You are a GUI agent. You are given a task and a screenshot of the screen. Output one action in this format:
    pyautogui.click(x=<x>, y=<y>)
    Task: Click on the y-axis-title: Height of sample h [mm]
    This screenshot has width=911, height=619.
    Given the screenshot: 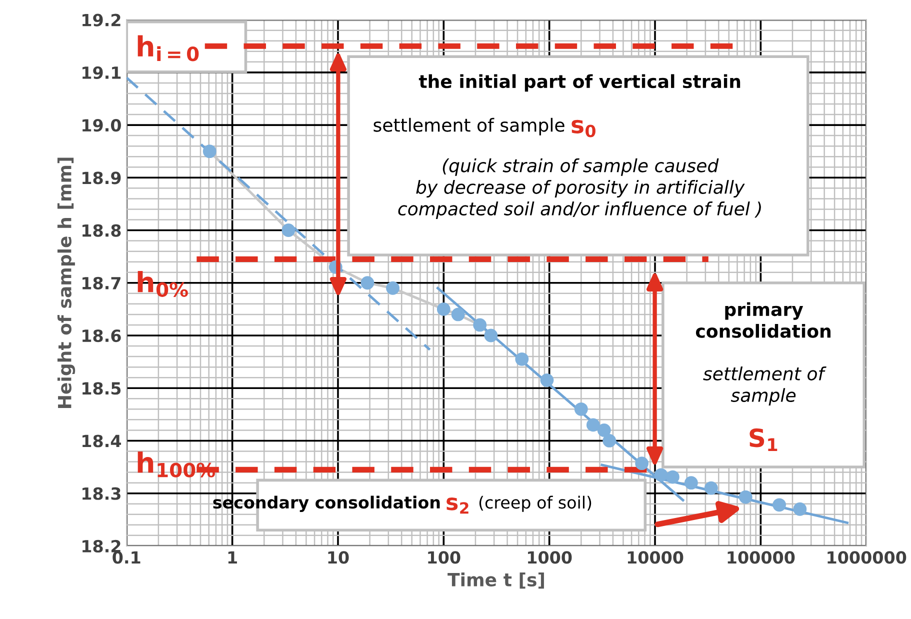 What is the action you would take?
    pyautogui.click(x=66, y=283)
    